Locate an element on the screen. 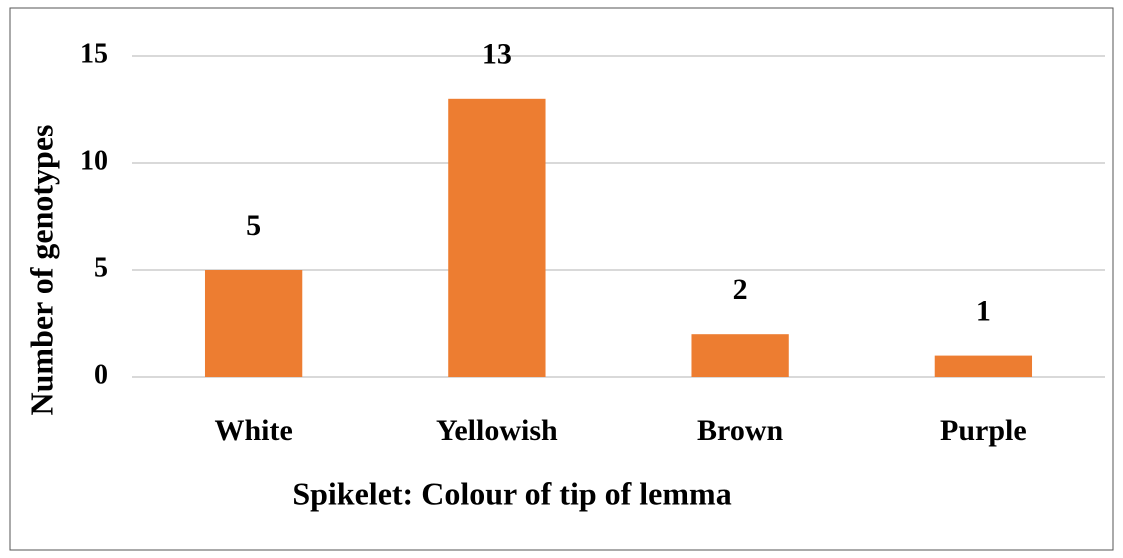 The width and height of the screenshot is (1123, 558). x-tick-label: Yellowish is located at coordinates (497, 430).